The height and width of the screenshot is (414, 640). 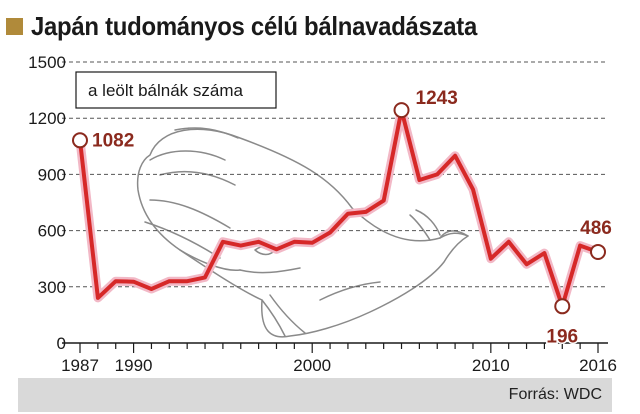 I want to click on y-axis-ticks: 0 300 600 900 1200 1500, so click(x=47, y=203).